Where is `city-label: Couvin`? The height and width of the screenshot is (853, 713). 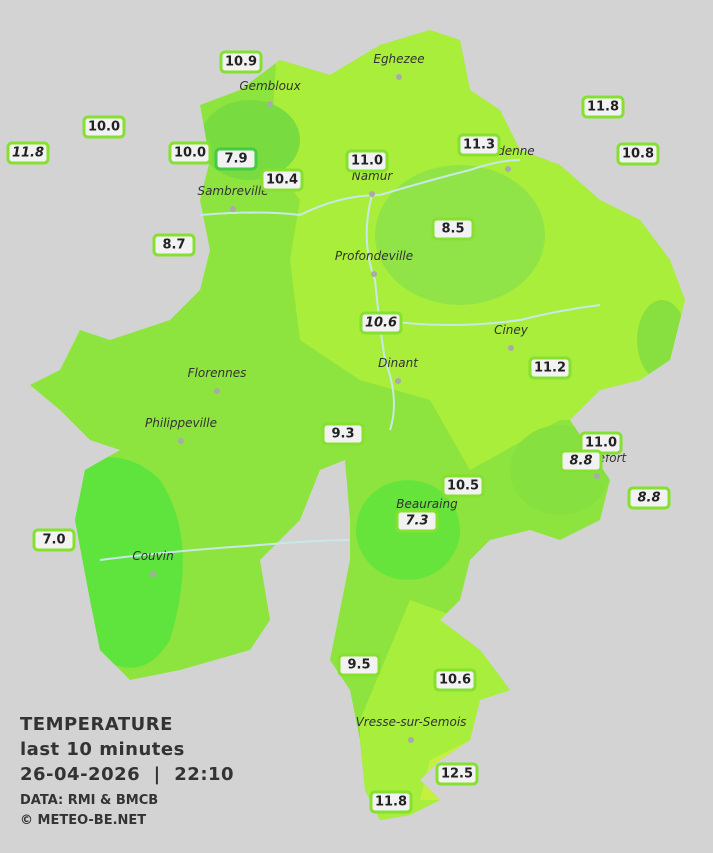 city-label: Couvin is located at coordinates (152, 556).